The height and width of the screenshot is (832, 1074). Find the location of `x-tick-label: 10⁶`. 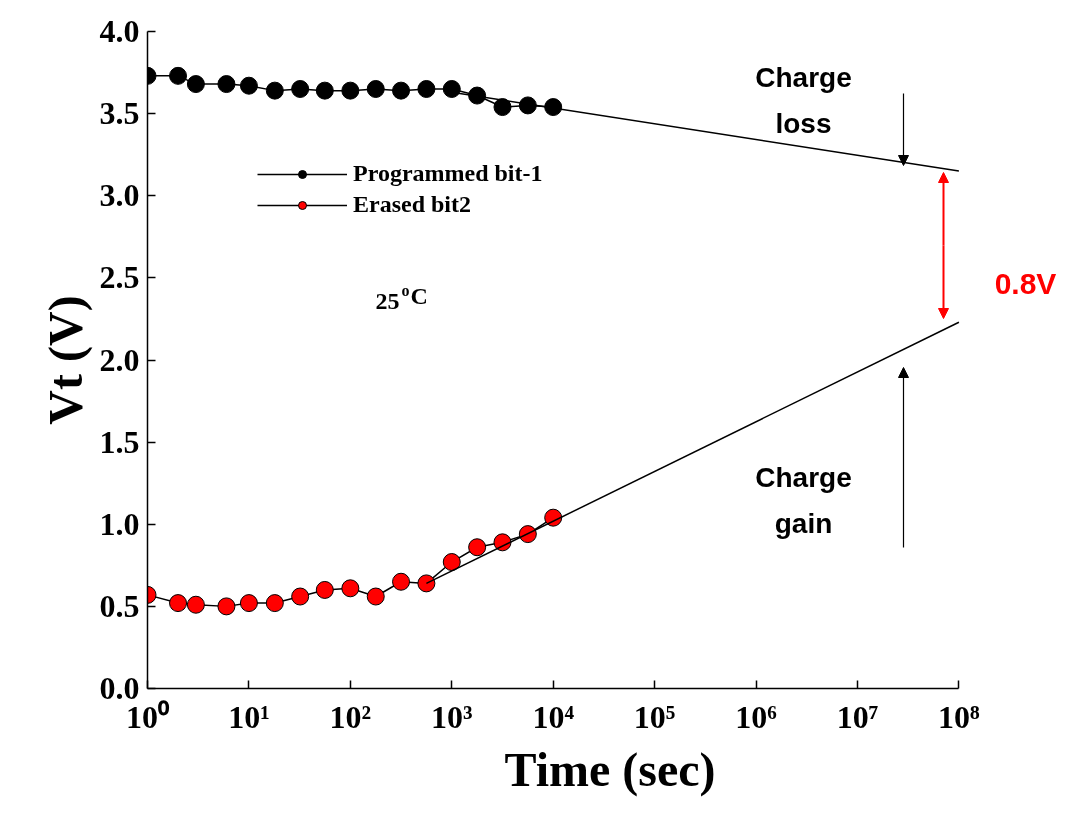

x-tick-label: 10⁶ is located at coordinates (756, 716).